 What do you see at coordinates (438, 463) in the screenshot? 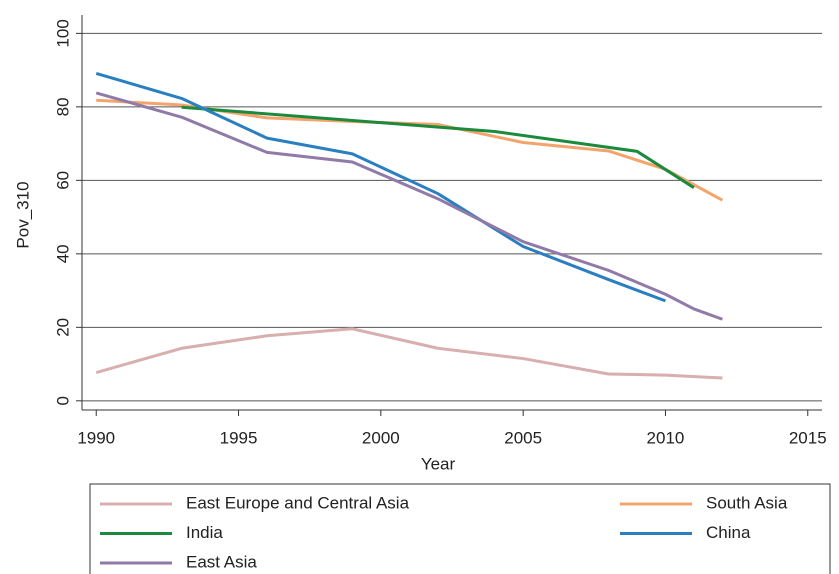
I see `x-axis-label: Year` at bounding box center [438, 463].